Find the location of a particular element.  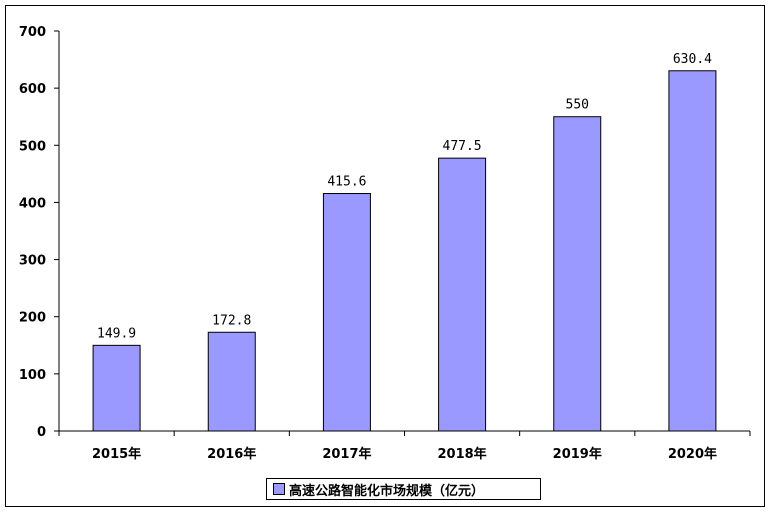

chart-legend: 高速公路智能化市场规模（亿元） is located at coordinates (403, 489).